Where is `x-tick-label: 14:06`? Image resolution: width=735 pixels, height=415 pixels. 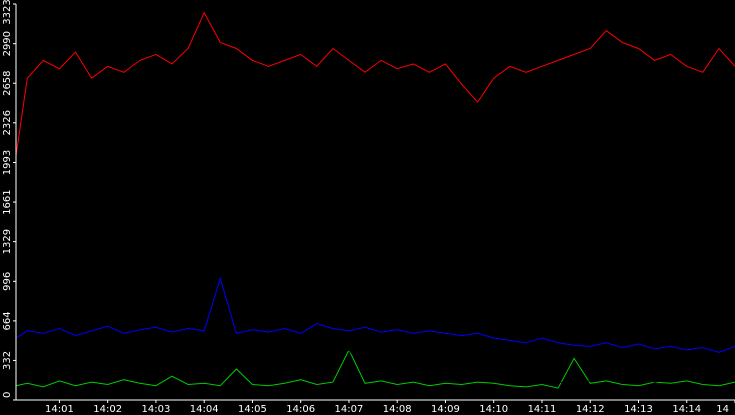
x-tick-label: 14:06 is located at coordinates (300, 409).